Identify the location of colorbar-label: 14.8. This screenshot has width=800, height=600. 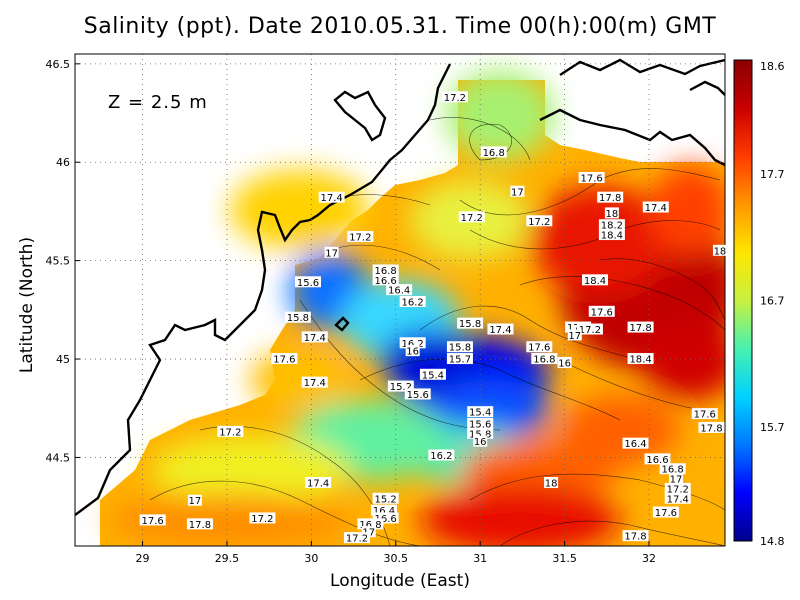
(772, 541).